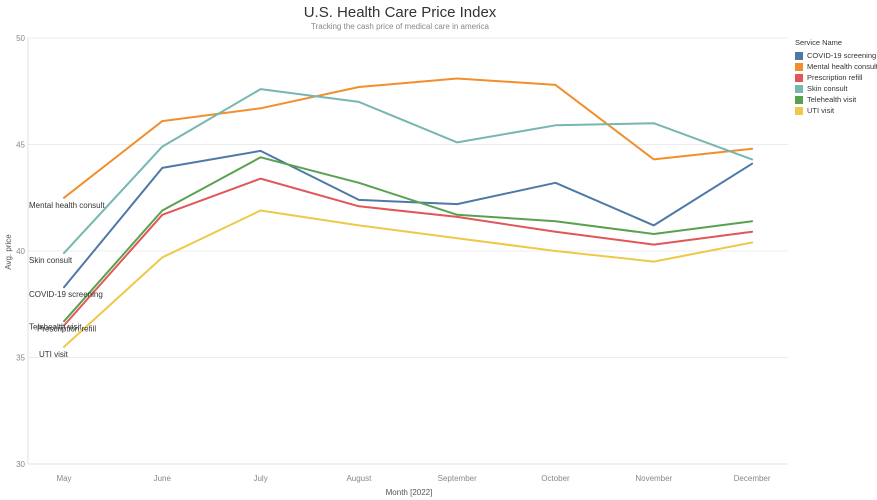 The image size is (877, 500). What do you see at coordinates (752, 478) in the screenshot?
I see `x-tick-label: December` at bounding box center [752, 478].